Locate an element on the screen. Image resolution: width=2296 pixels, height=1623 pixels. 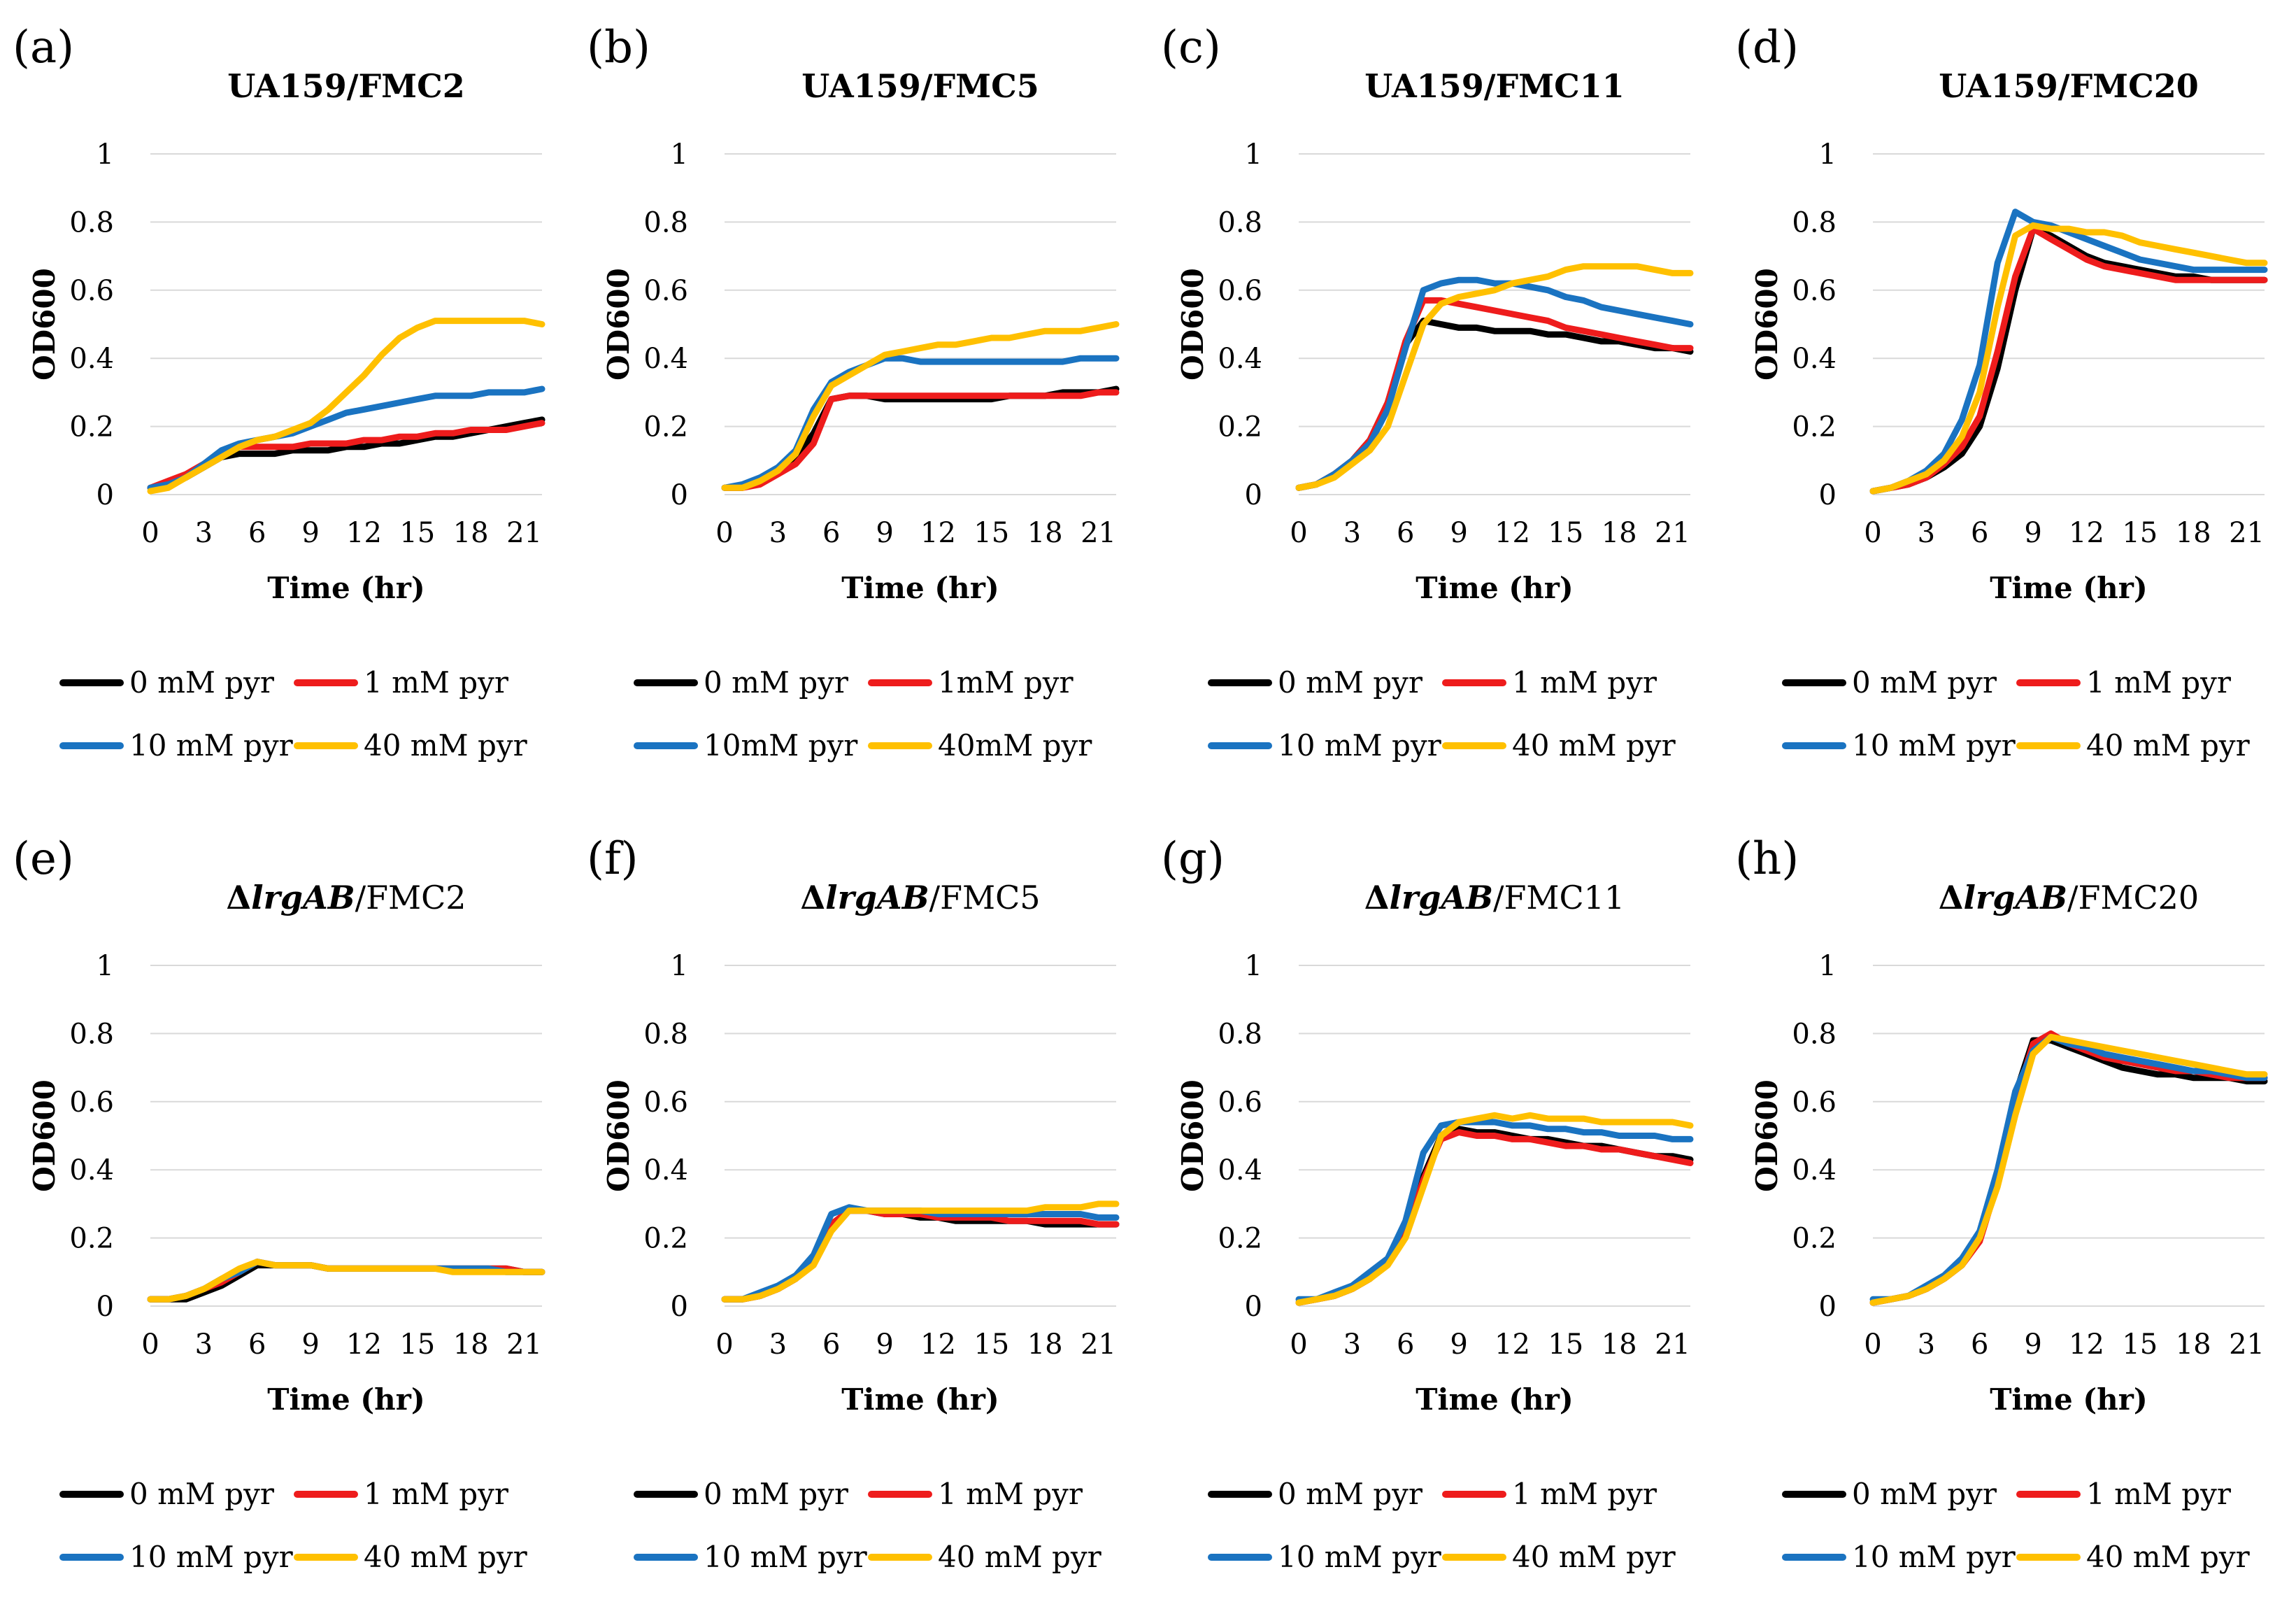
title-part-rest: UA159/FMC20 is located at coordinates (2069, 86).